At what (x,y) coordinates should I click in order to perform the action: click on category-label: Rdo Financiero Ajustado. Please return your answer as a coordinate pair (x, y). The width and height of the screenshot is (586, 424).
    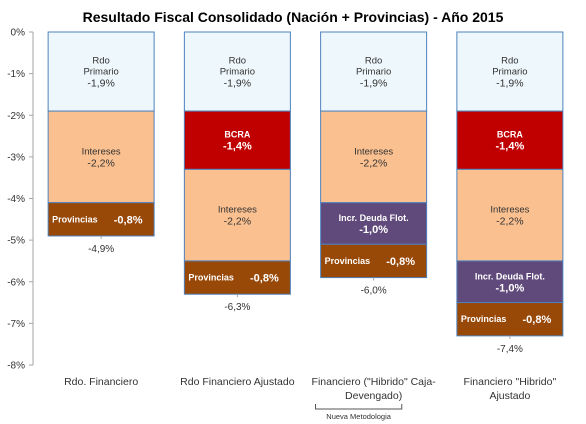
    Looking at the image, I should click on (237, 382).